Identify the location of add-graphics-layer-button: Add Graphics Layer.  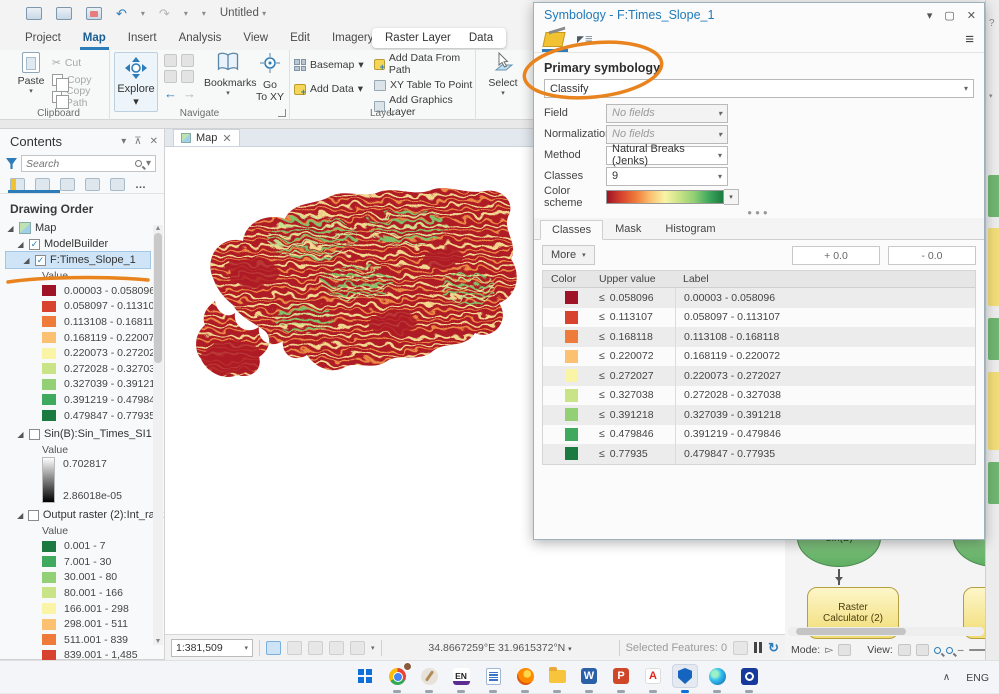
(424, 106).